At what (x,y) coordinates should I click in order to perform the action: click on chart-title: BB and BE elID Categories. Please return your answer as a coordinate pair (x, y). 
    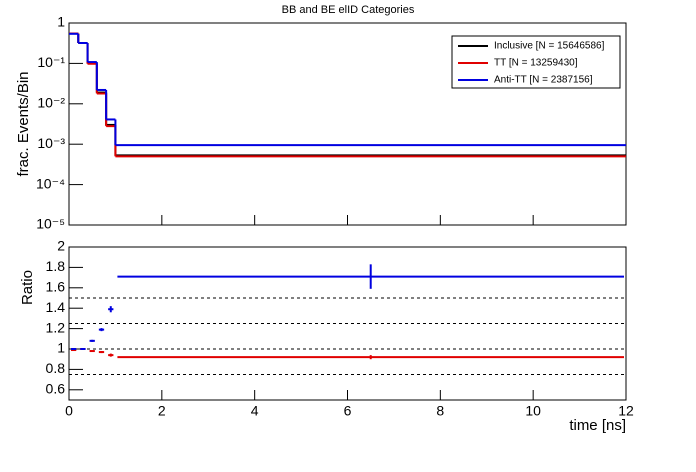
    Looking at the image, I should click on (348, 10).